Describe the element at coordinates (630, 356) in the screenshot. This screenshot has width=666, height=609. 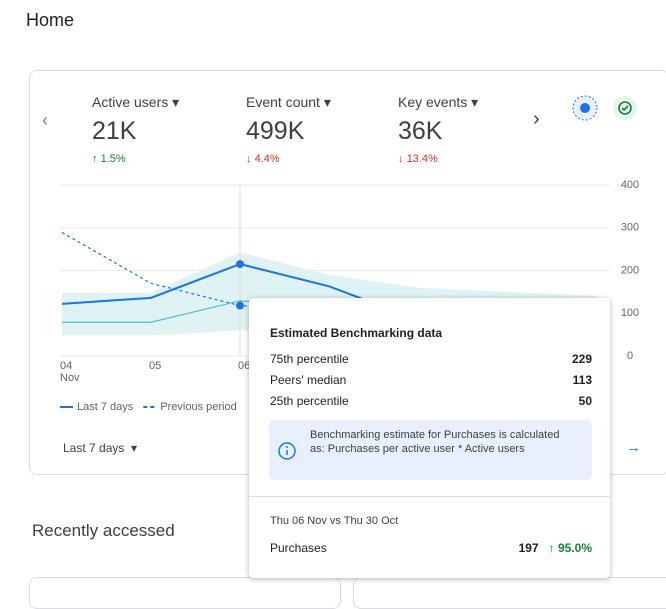
I see `y-tick-label: 0` at that location.